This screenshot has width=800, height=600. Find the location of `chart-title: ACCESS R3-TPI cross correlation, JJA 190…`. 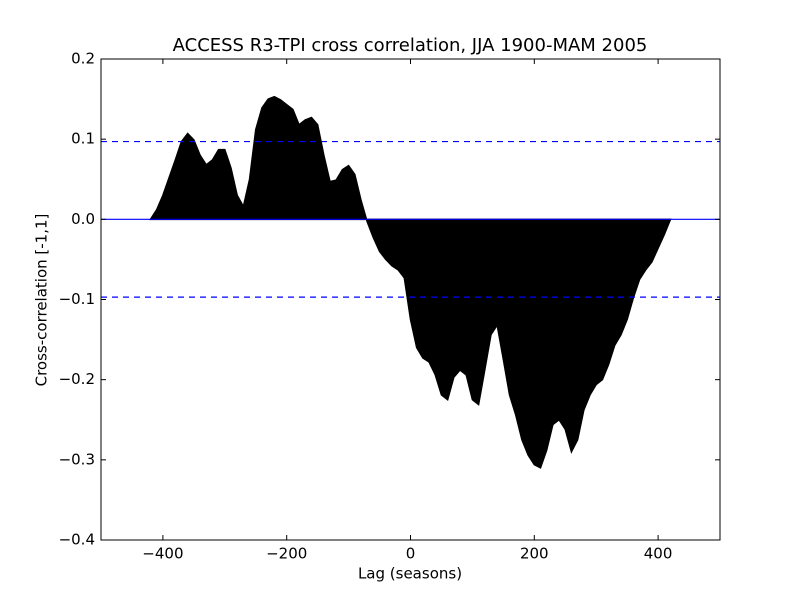

chart-title: ACCESS R3-TPI cross correlation, JJA 190… is located at coordinates (410, 45).